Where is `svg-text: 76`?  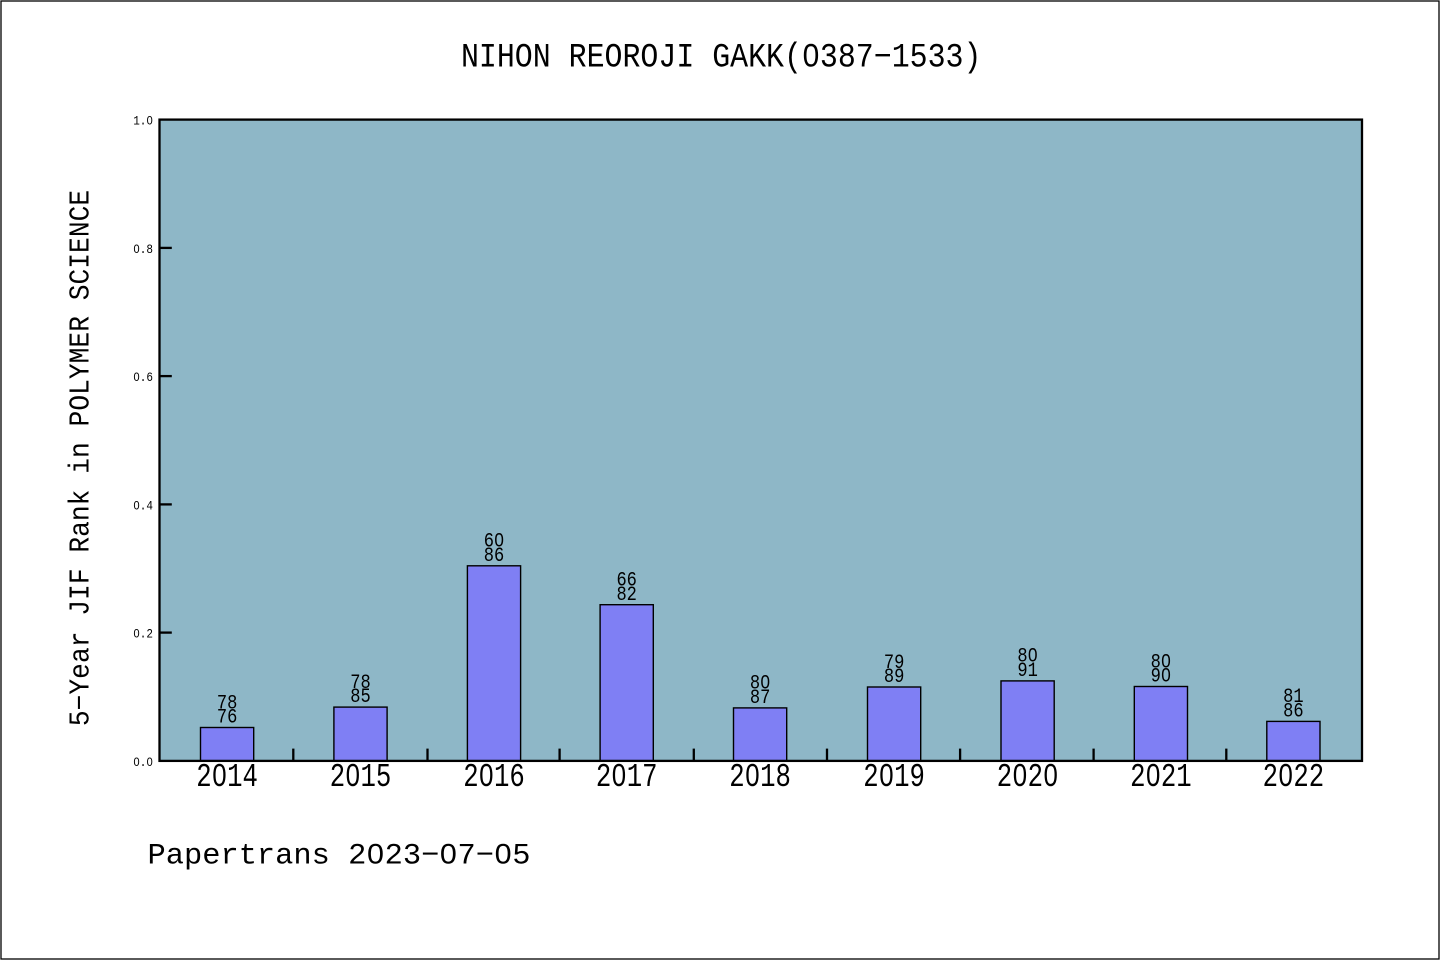 svg-text: 76 is located at coordinates (227, 718).